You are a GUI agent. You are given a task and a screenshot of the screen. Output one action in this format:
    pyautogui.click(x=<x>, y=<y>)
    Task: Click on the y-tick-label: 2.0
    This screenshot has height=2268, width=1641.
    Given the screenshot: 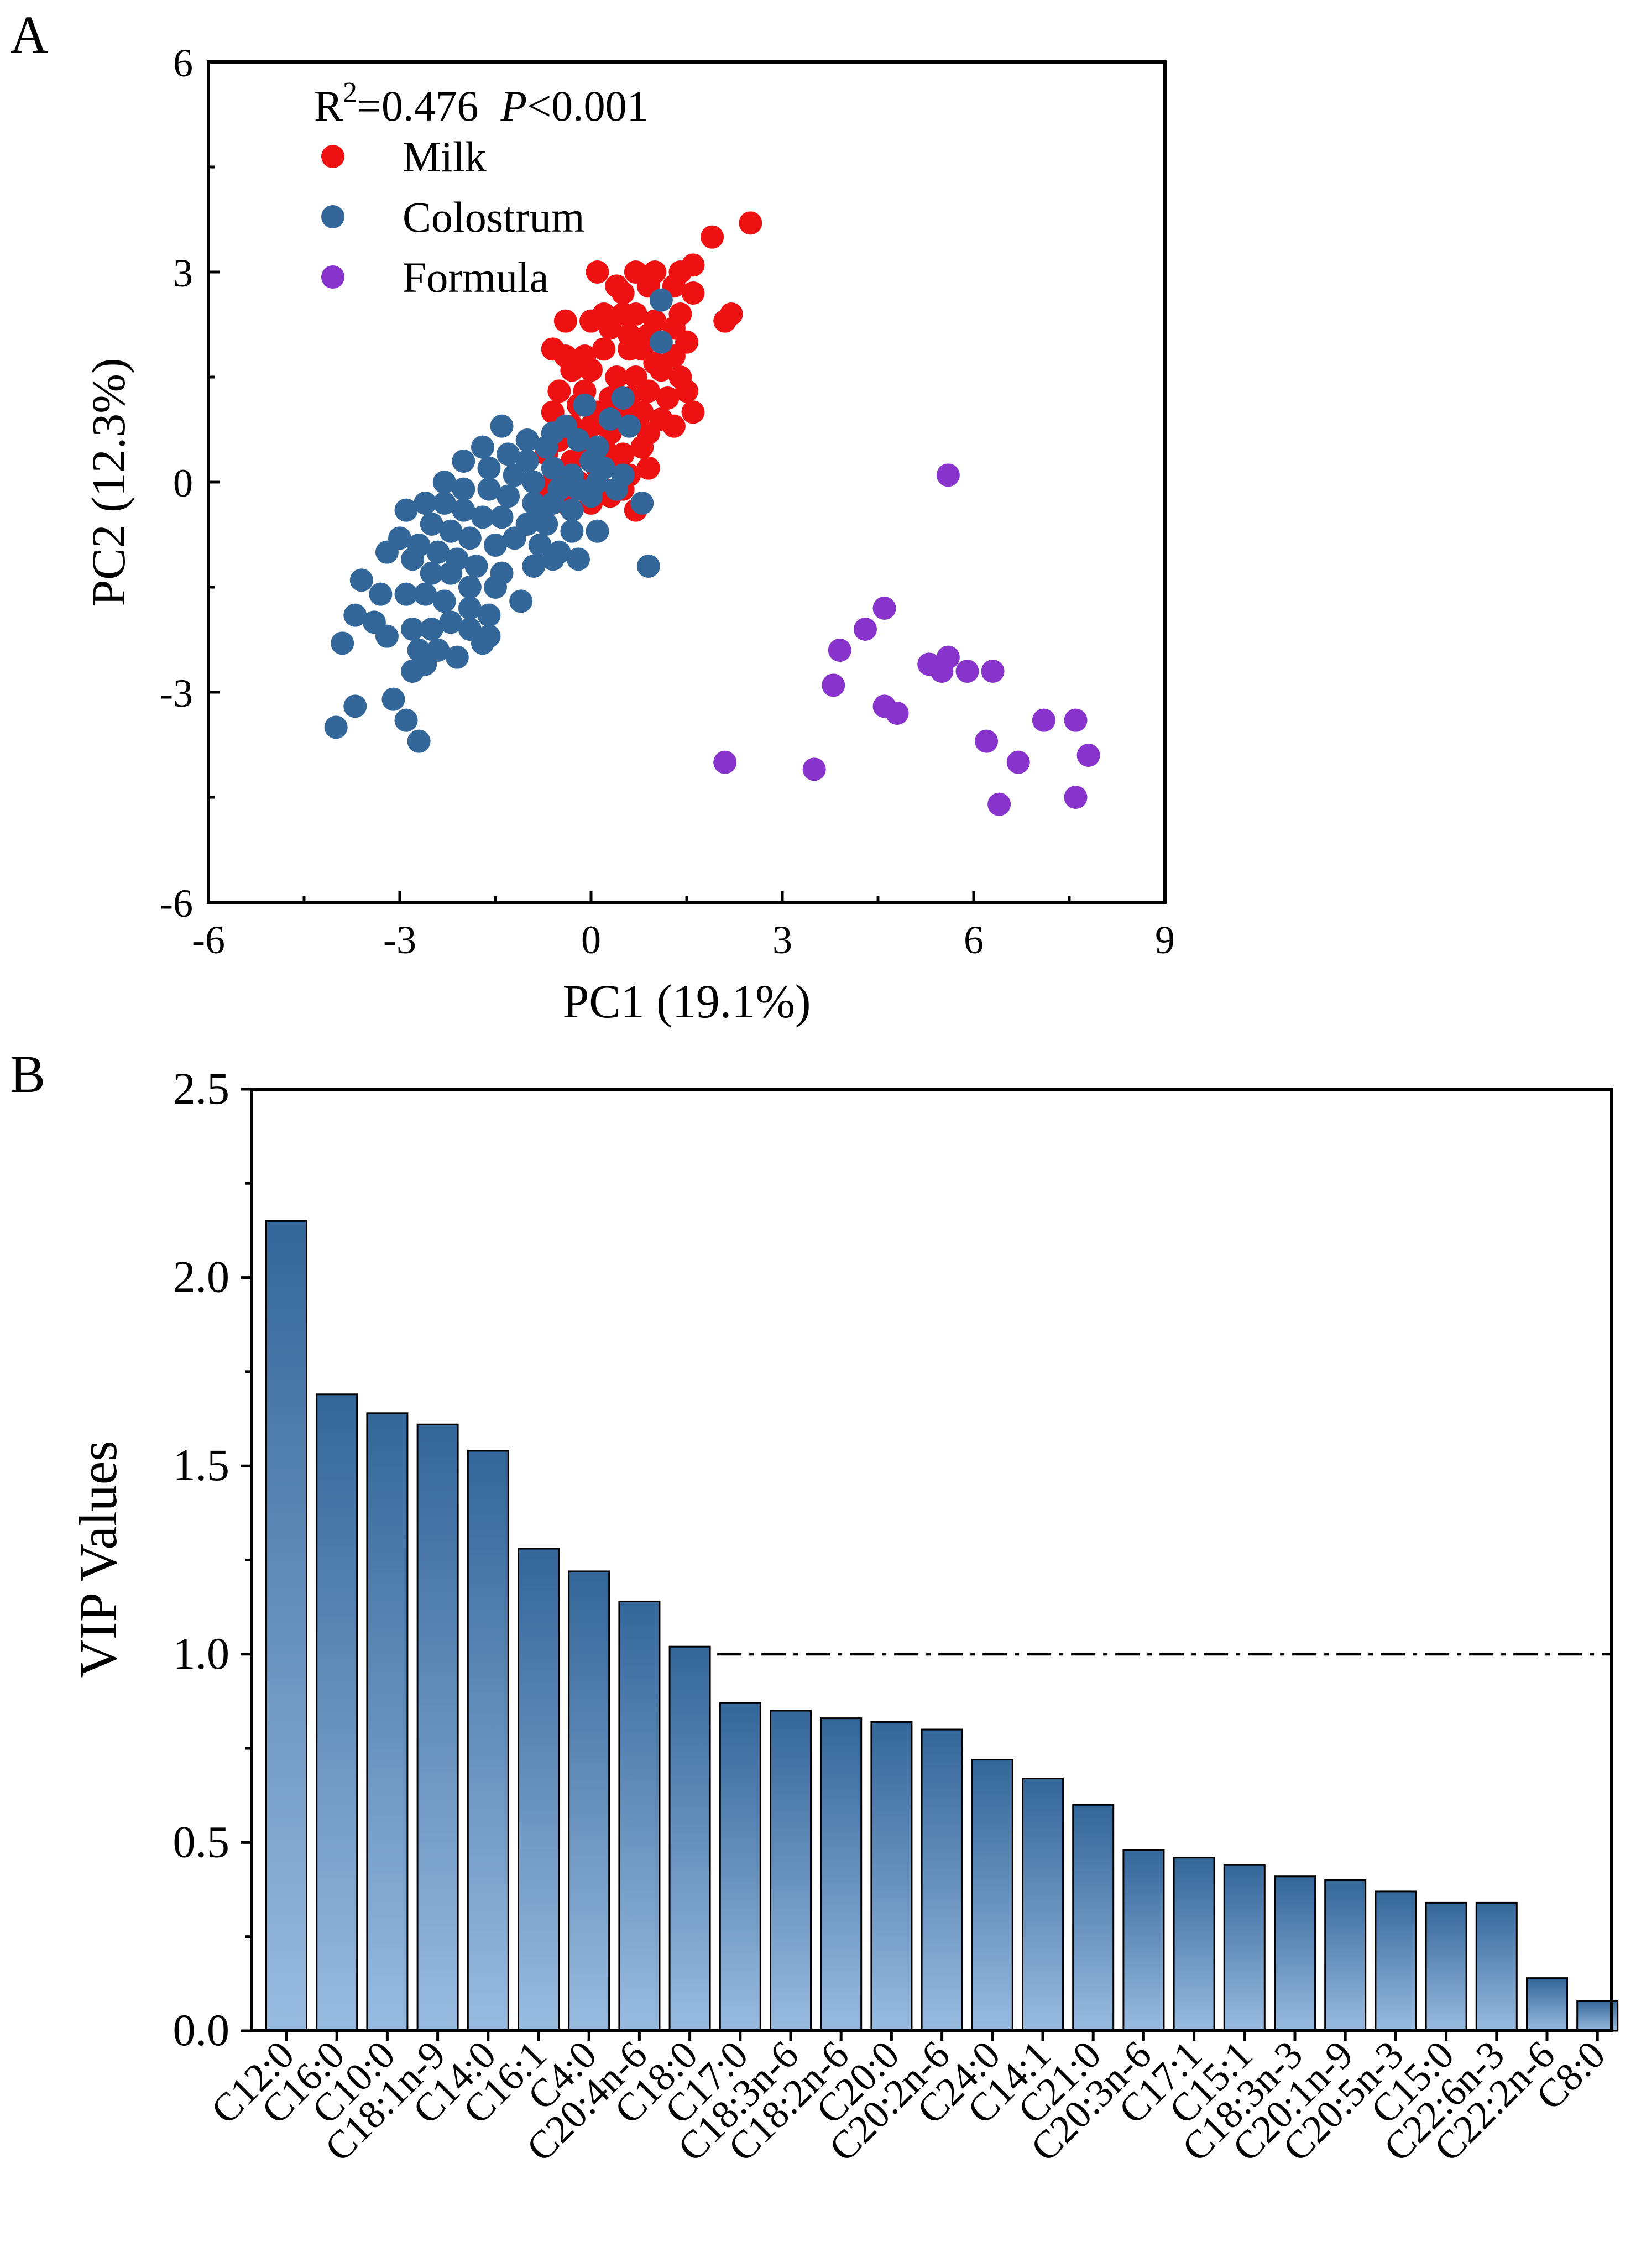 What is the action you would take?
    pyautogui.click(x=201, y=1277)
    